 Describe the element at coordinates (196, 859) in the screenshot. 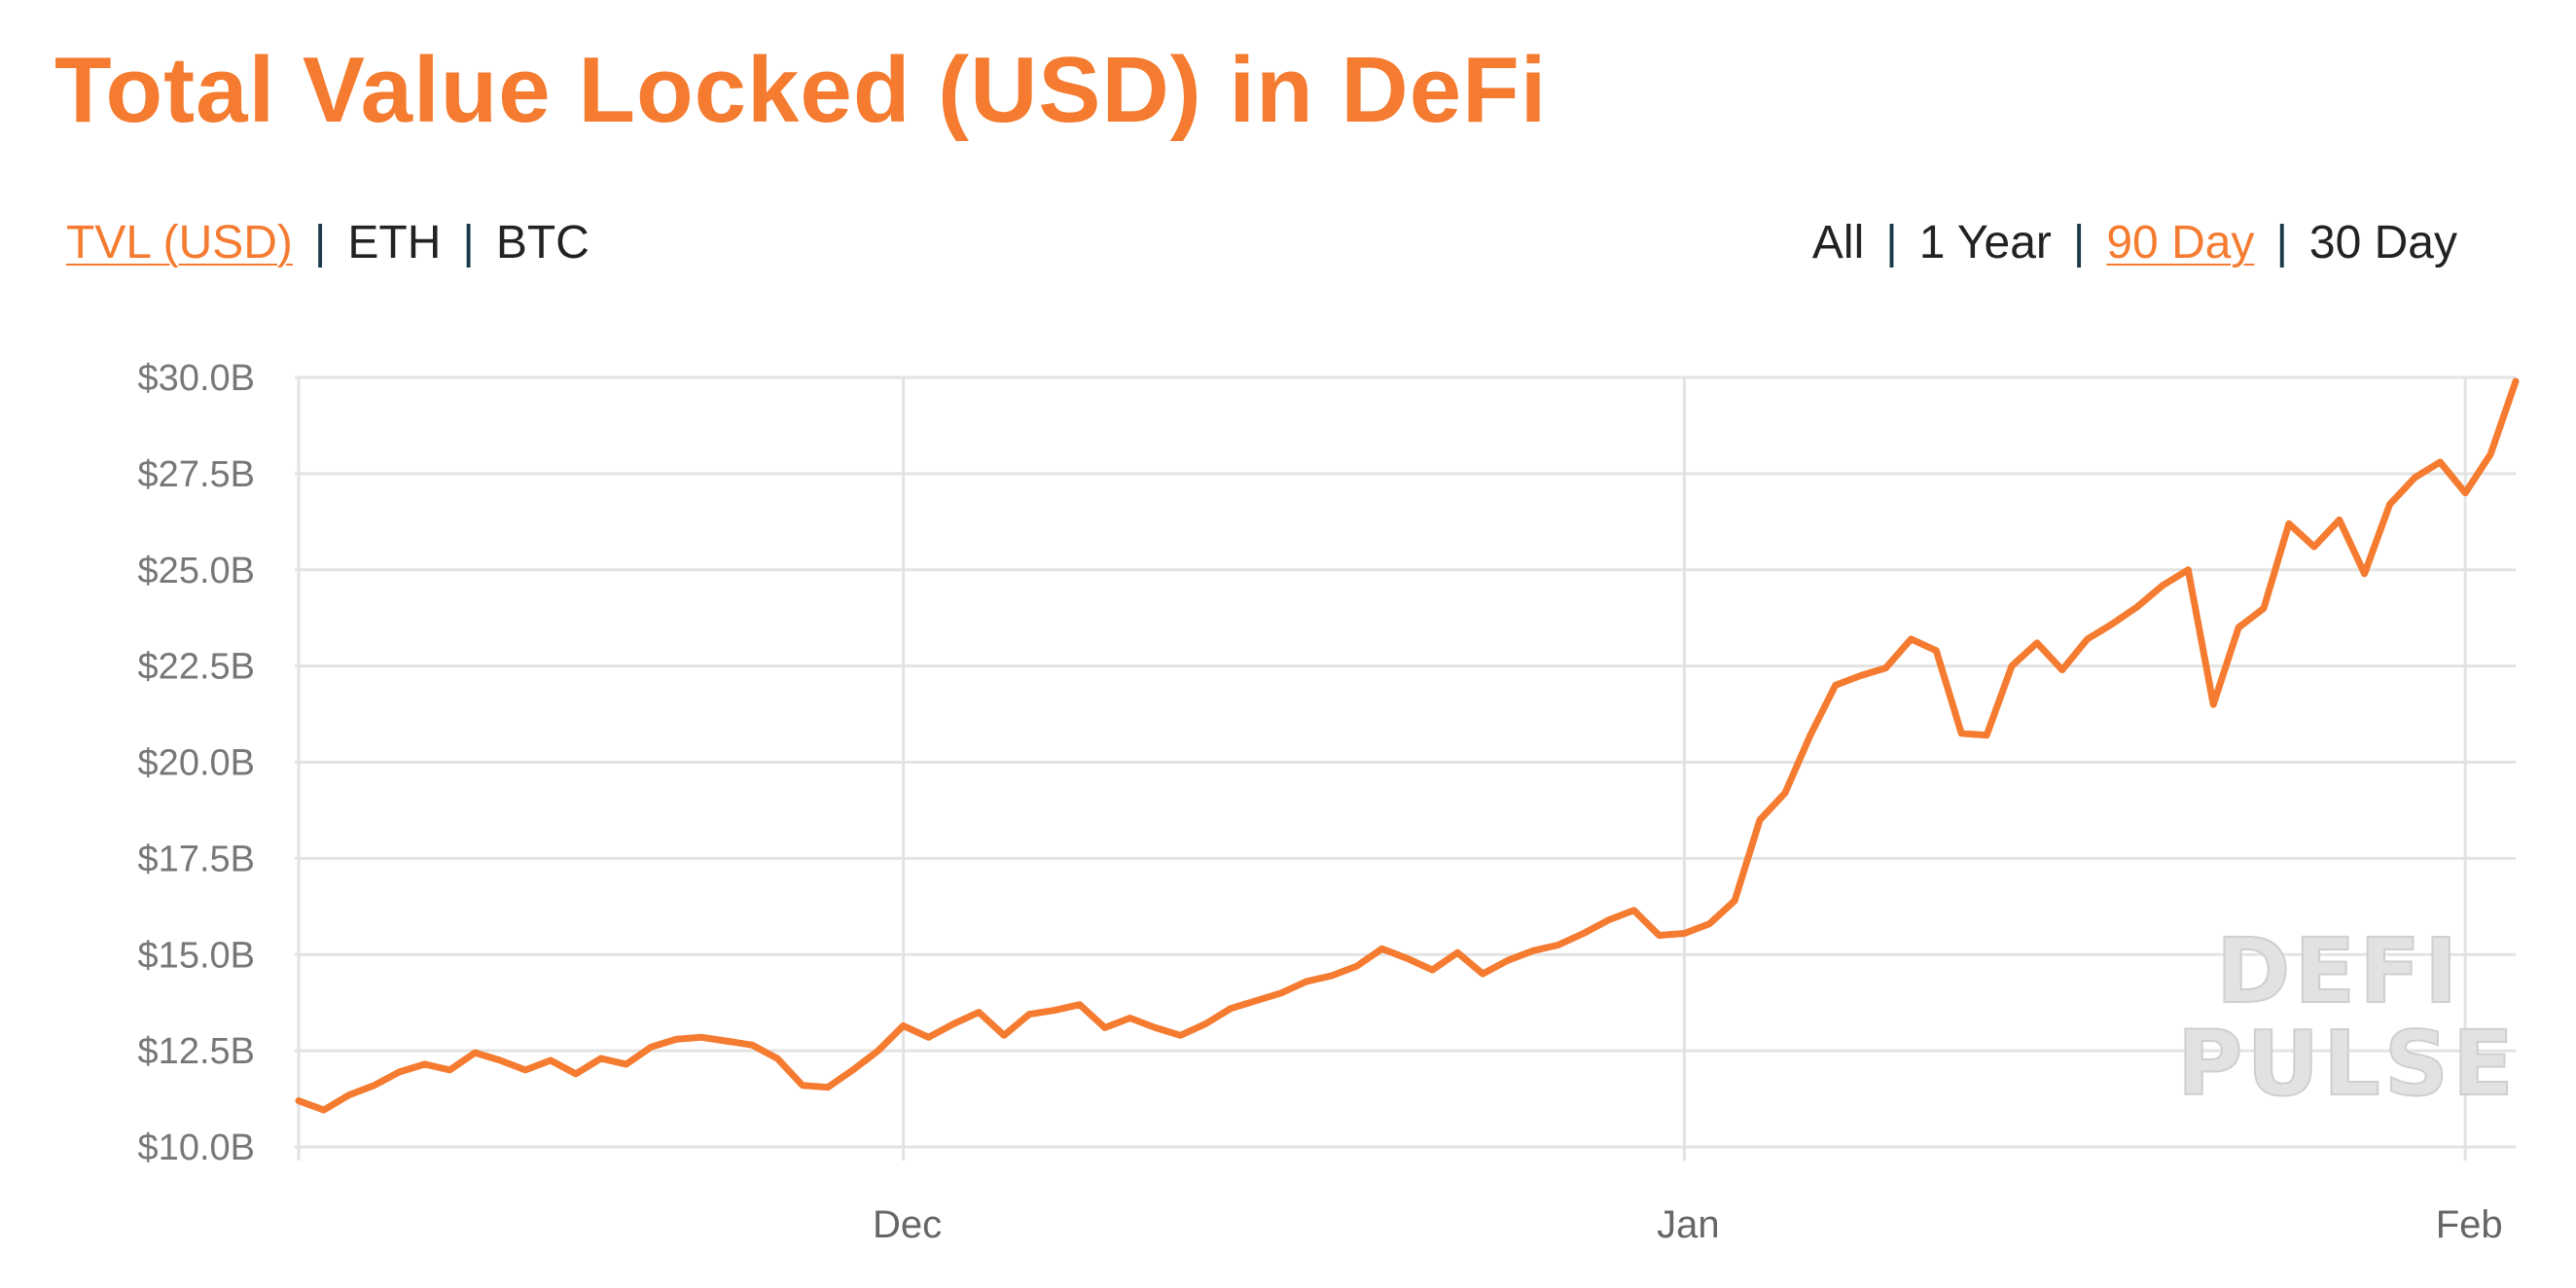

I see `y-tick-label: $17.5B` at that location.